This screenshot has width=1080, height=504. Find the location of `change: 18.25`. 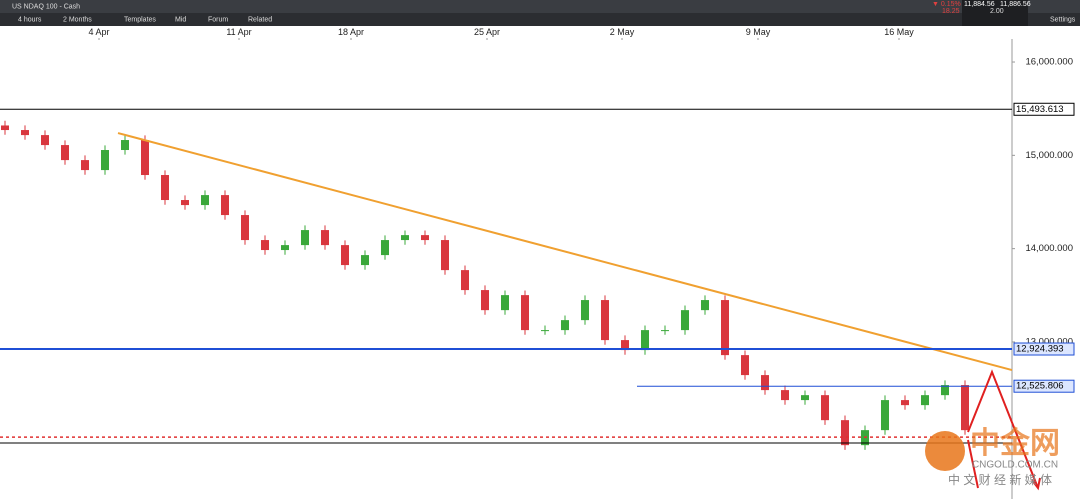

change: 18.25 is located at coordinates (951, 11).